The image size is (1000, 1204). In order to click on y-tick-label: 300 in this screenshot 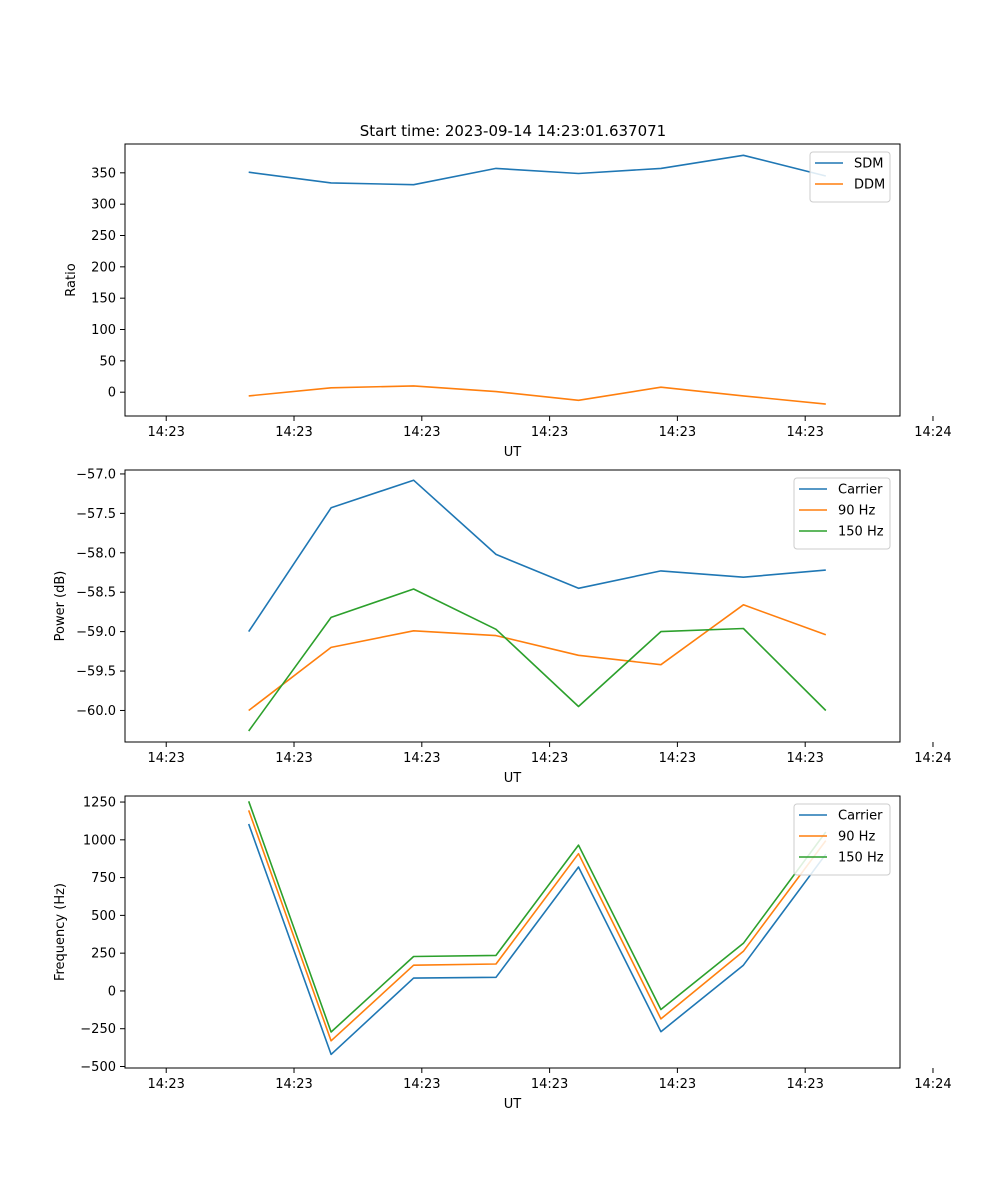, I will do `click(103, 205)`.